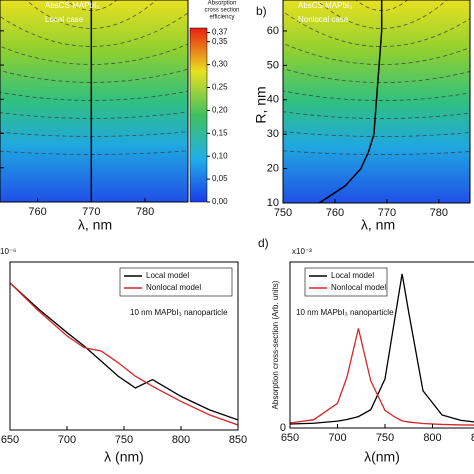 Image resolution: width=474 pixels, height=474 pixels. What do you see at coordinates (220, 178) in the screenshot?
I see `colorbar-tick-label: 0,05` at bounding box center [220, 178].